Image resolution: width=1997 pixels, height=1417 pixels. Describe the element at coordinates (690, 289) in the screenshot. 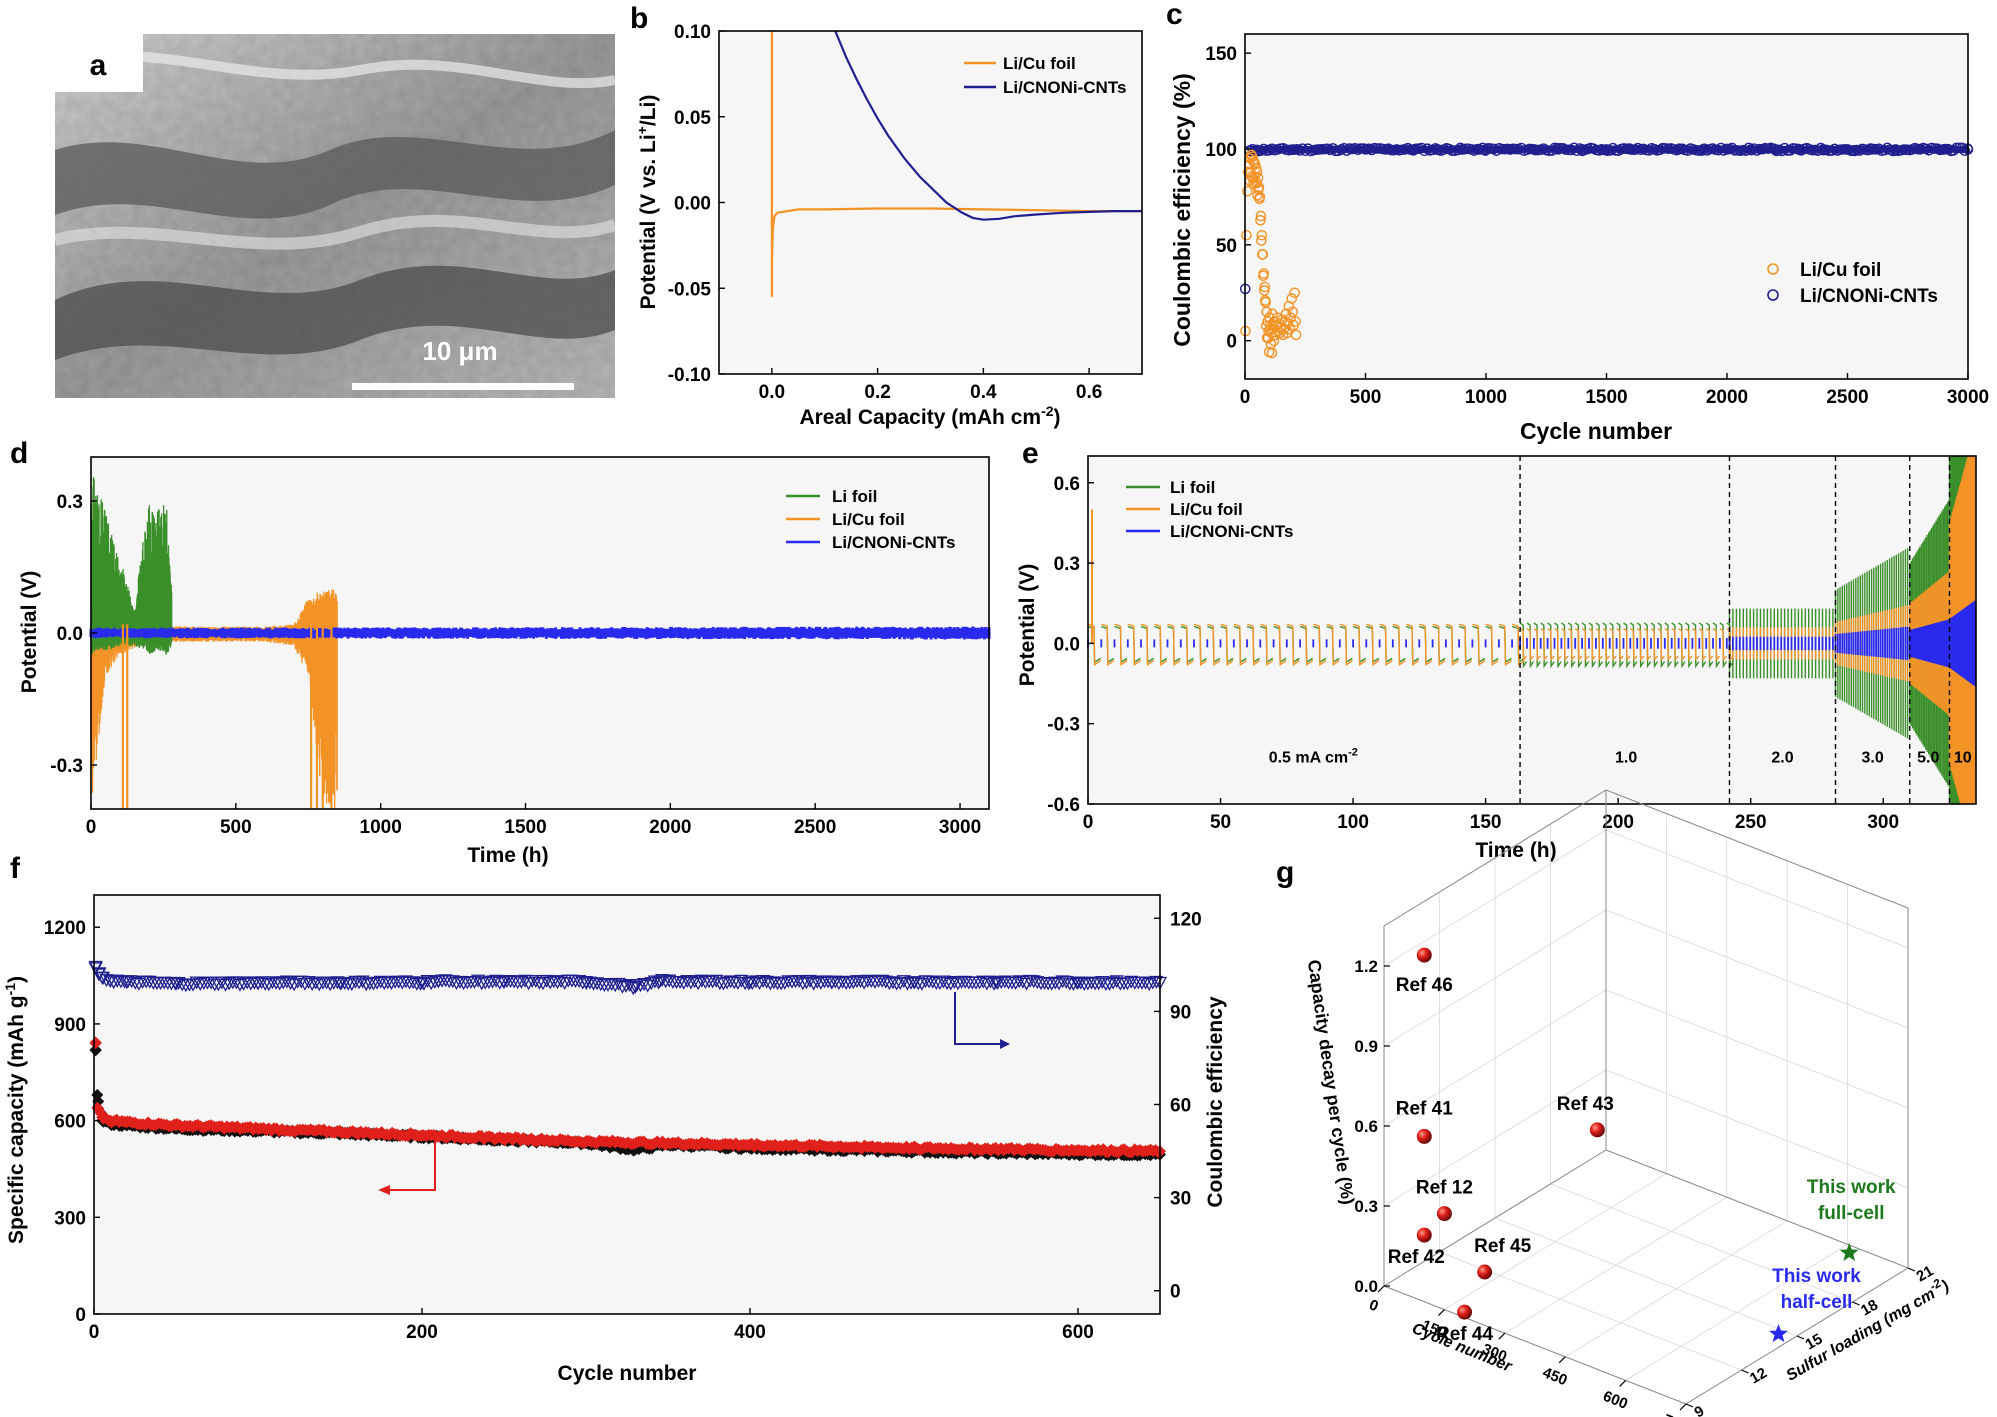

I see `panel-b-ytick-label: -0.05` at that location.